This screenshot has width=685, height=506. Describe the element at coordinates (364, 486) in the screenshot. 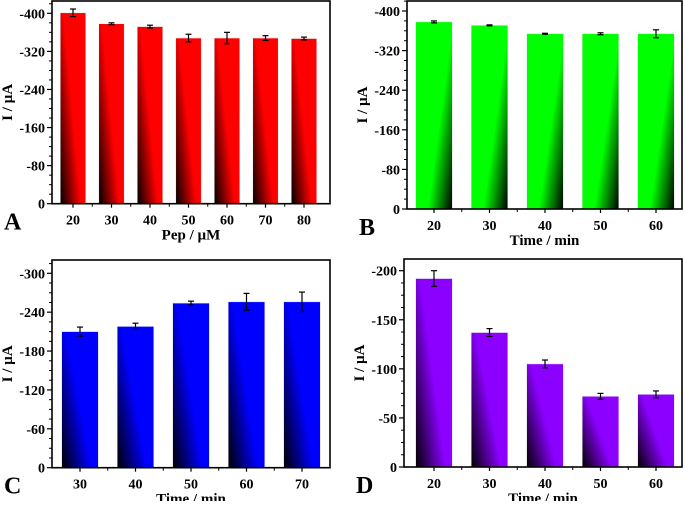

I see `panel-label: D` at that location.